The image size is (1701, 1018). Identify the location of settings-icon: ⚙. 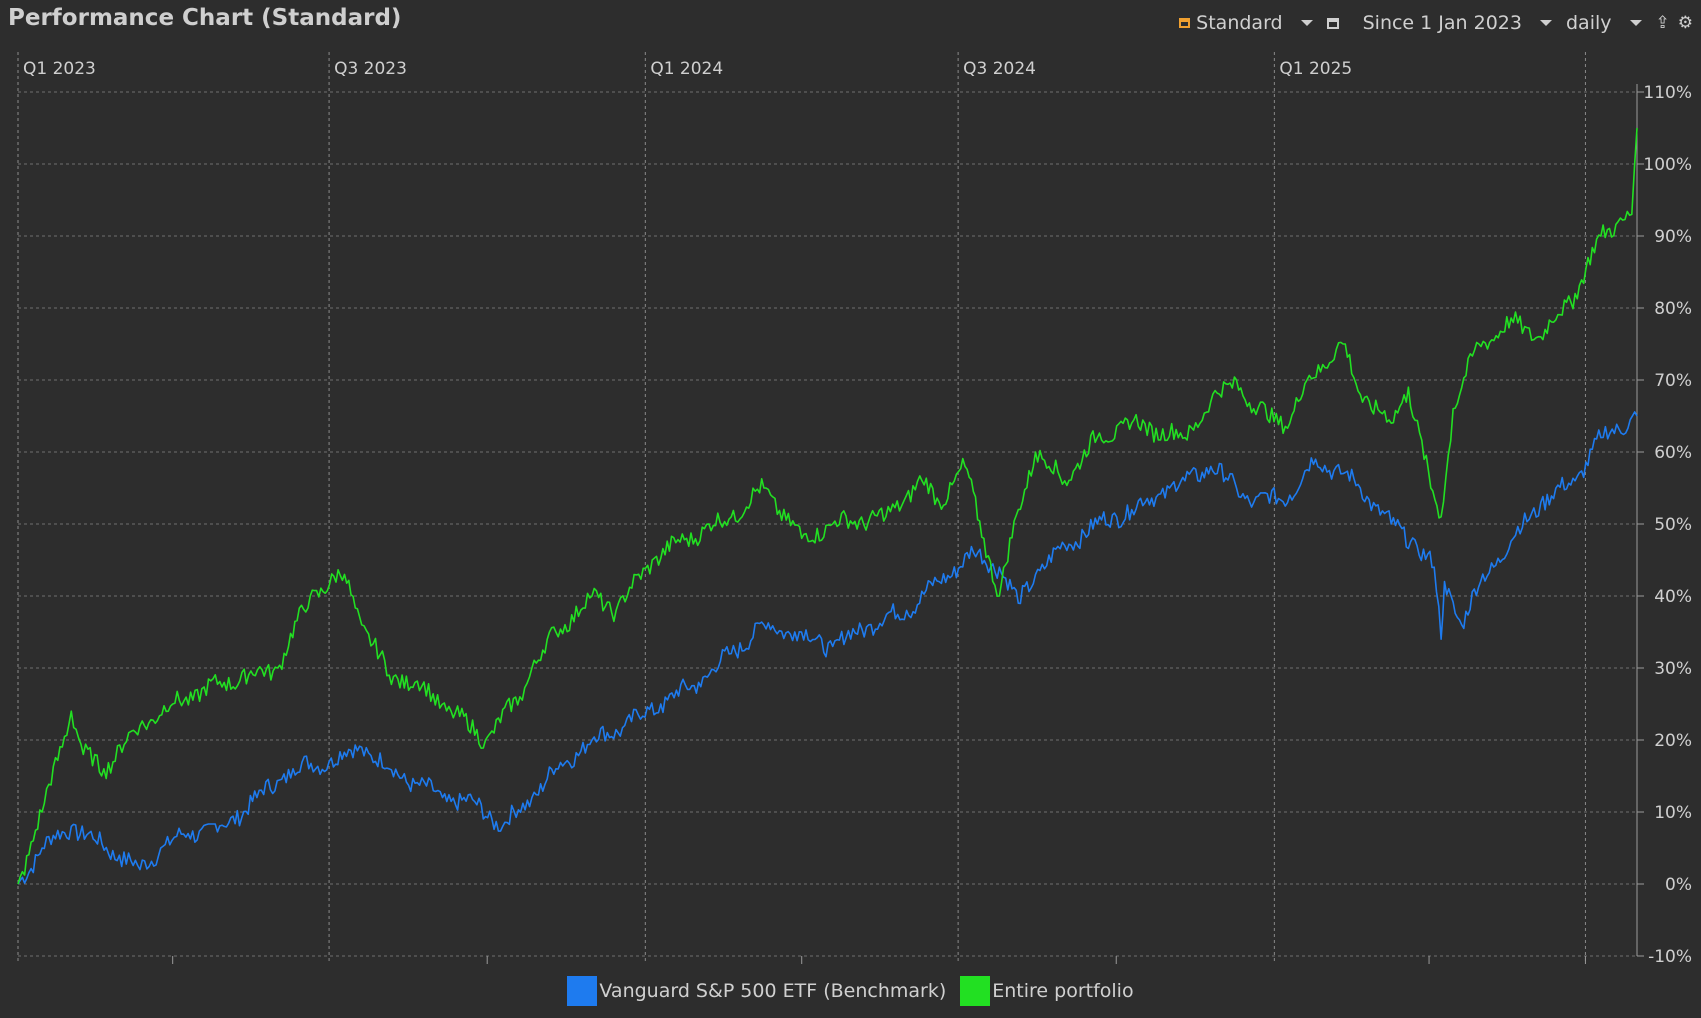
(1685, 23).